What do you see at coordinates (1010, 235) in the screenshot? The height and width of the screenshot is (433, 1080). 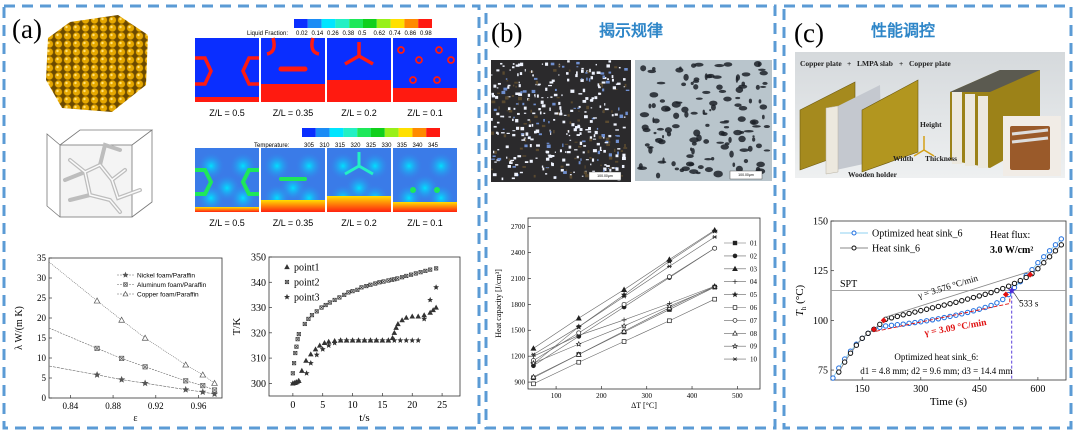 I see `heat-flux-label: Heat flux:` at bounding box center [1010, 235].